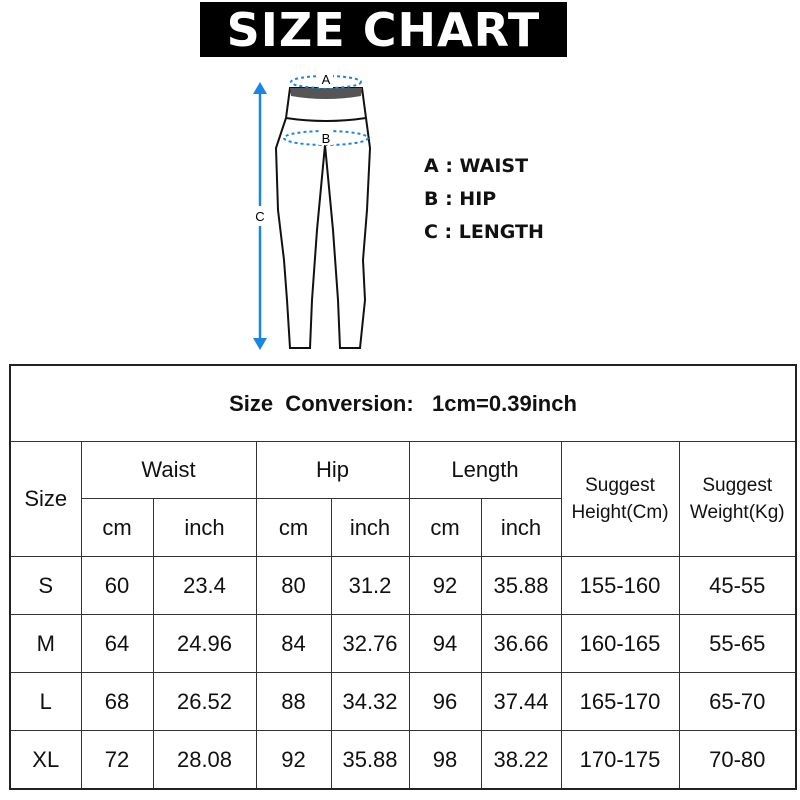 The height and width of the screenshot is (800, 800). I want to click on header-weight: Suggest Weight(Kg), so click(737, 499).